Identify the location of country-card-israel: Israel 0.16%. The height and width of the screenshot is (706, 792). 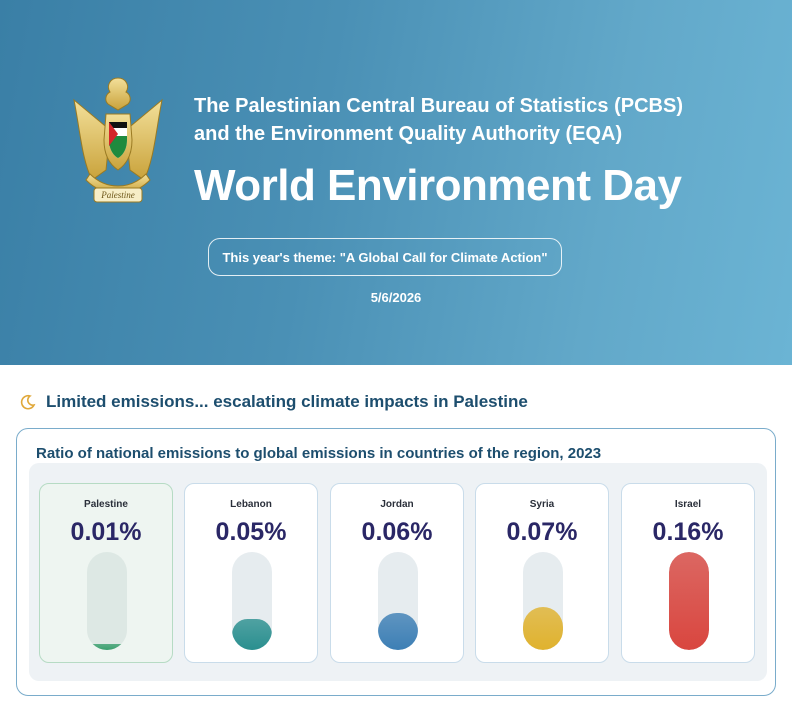
(688, 573).